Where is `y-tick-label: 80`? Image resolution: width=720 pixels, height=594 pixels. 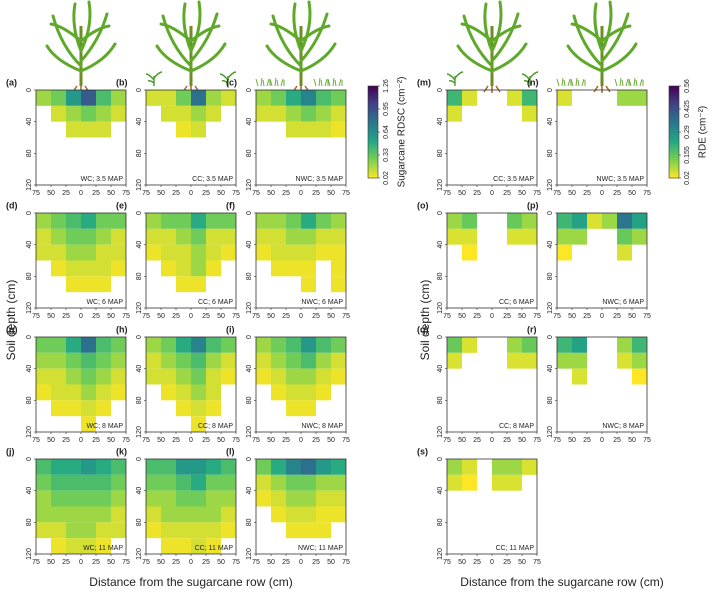
y-tick-label: 80 is located at coordinates (550, 400).